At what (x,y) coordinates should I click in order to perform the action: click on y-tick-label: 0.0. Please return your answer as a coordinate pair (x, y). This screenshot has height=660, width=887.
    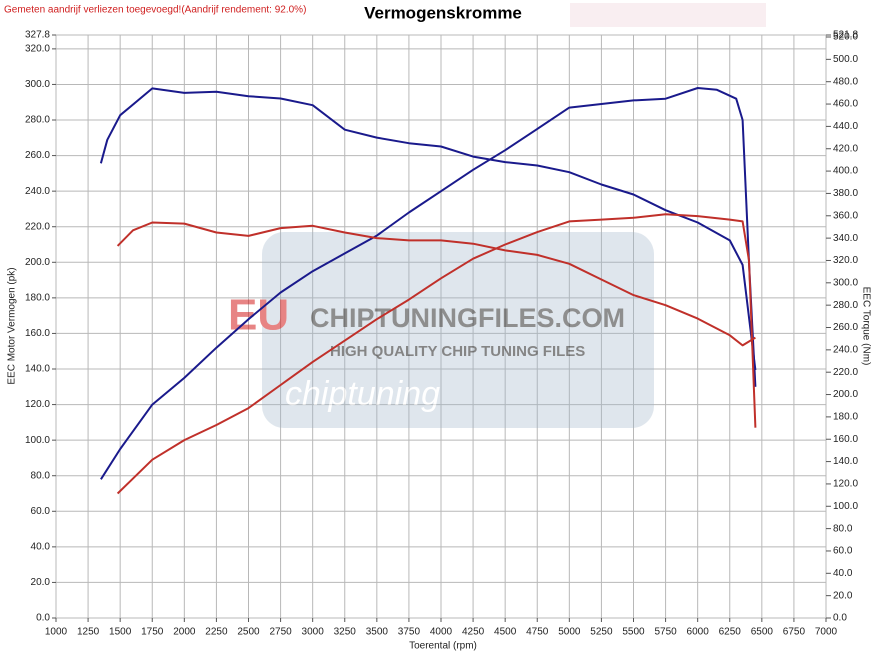
    Looking at the image, I should click on (43, 618).